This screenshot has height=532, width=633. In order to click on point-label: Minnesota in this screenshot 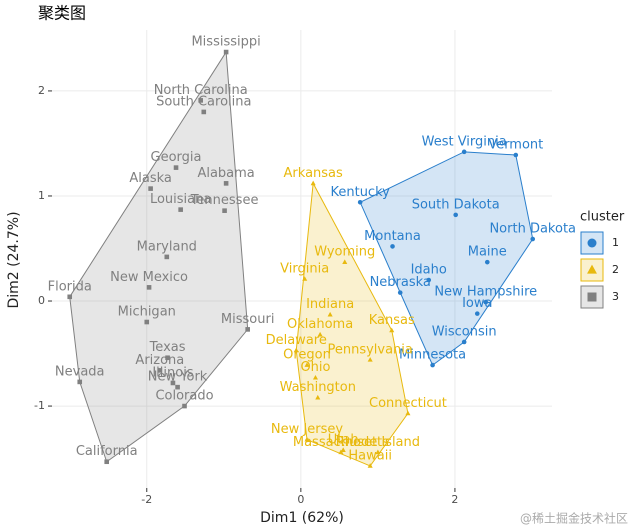, I will do `click(432, 355)`.